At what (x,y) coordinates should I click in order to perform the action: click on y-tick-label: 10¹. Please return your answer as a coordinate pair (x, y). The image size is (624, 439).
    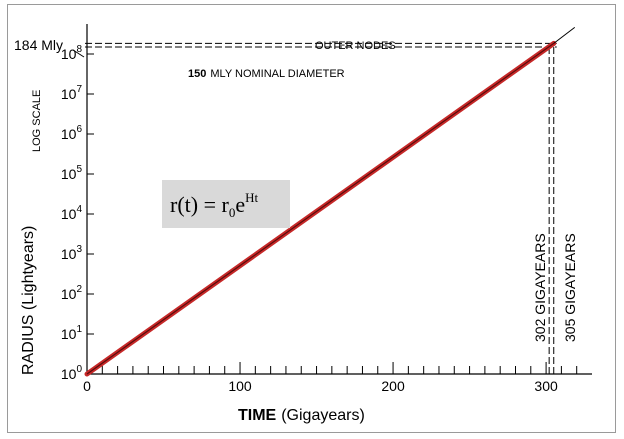
    Looking at the image, I should click on (72, 333).